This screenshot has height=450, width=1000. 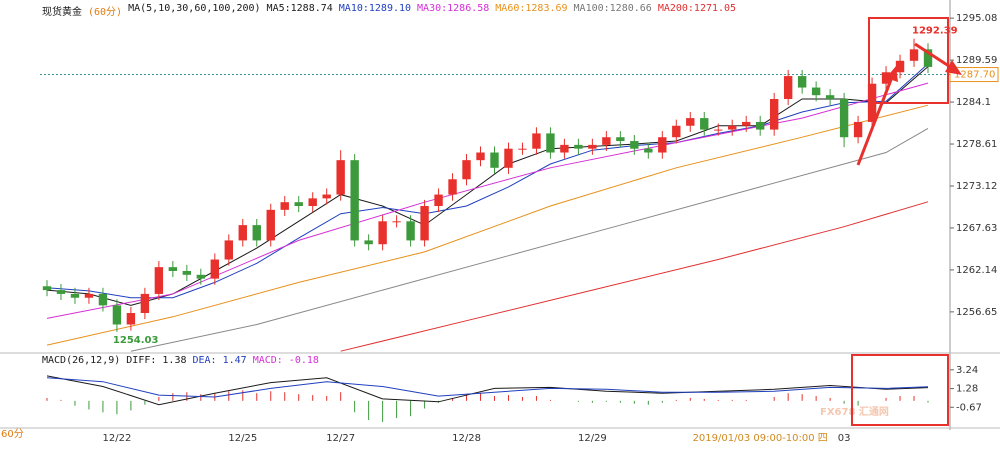 I want to click on period-tab: 60分, so click(x=12, y=434).